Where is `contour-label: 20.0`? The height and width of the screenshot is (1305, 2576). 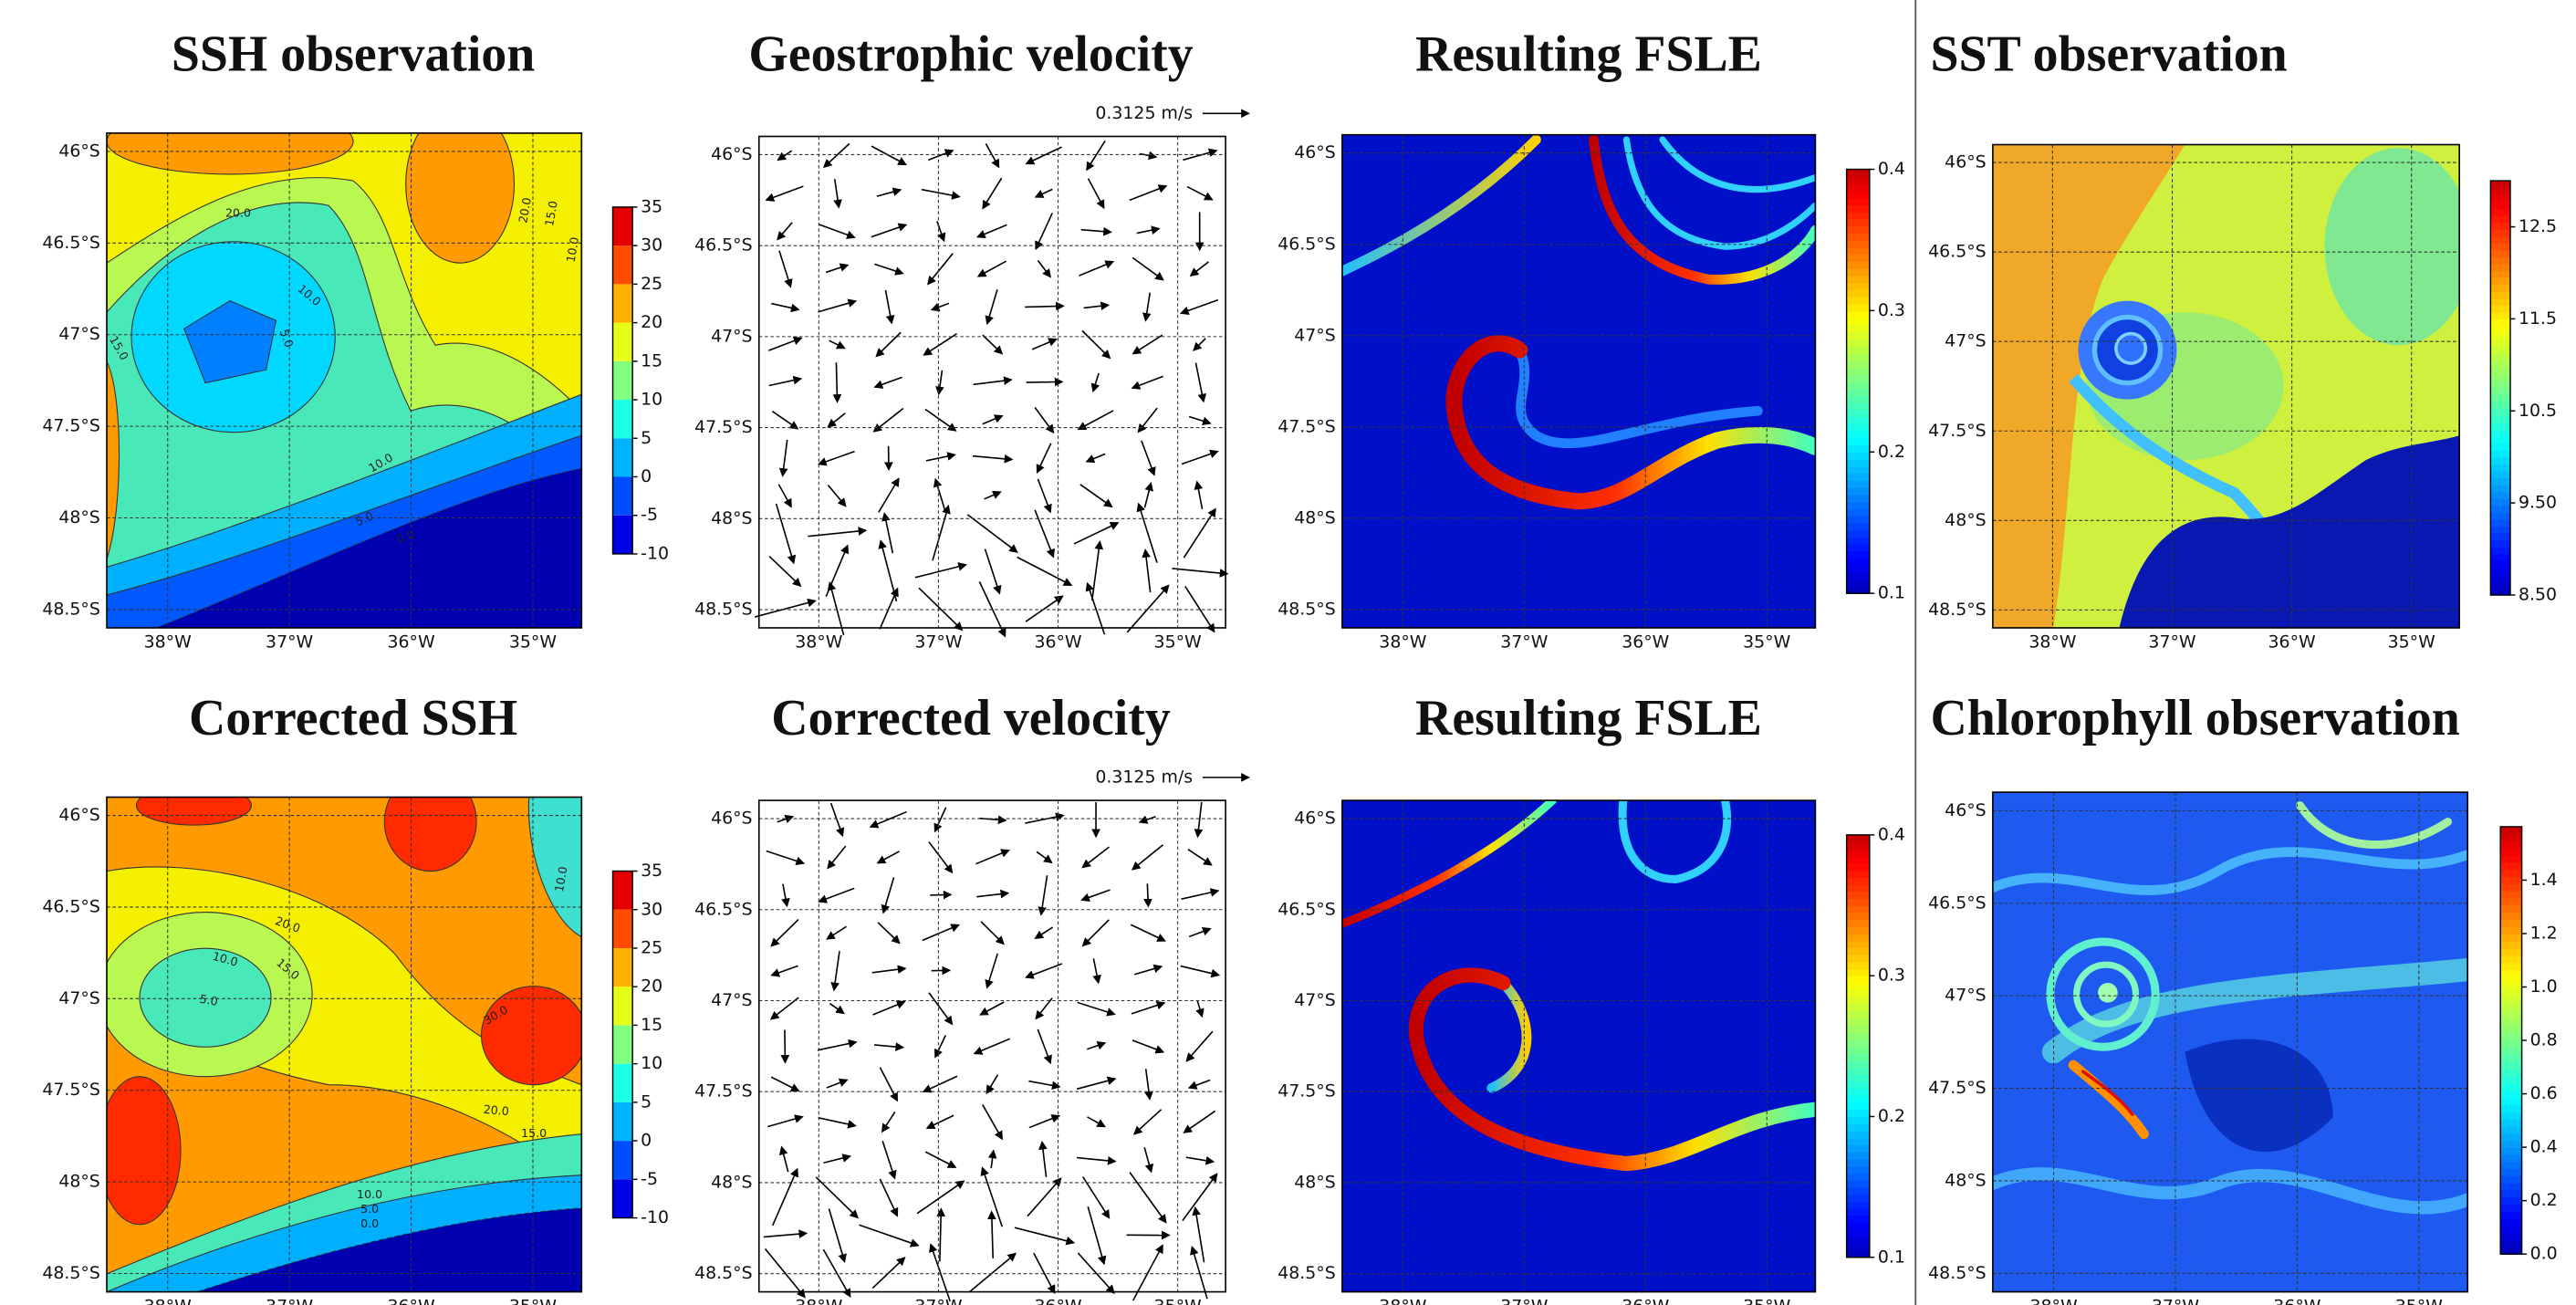
contour-label: 20.0 is located at coordinates (525, 210).